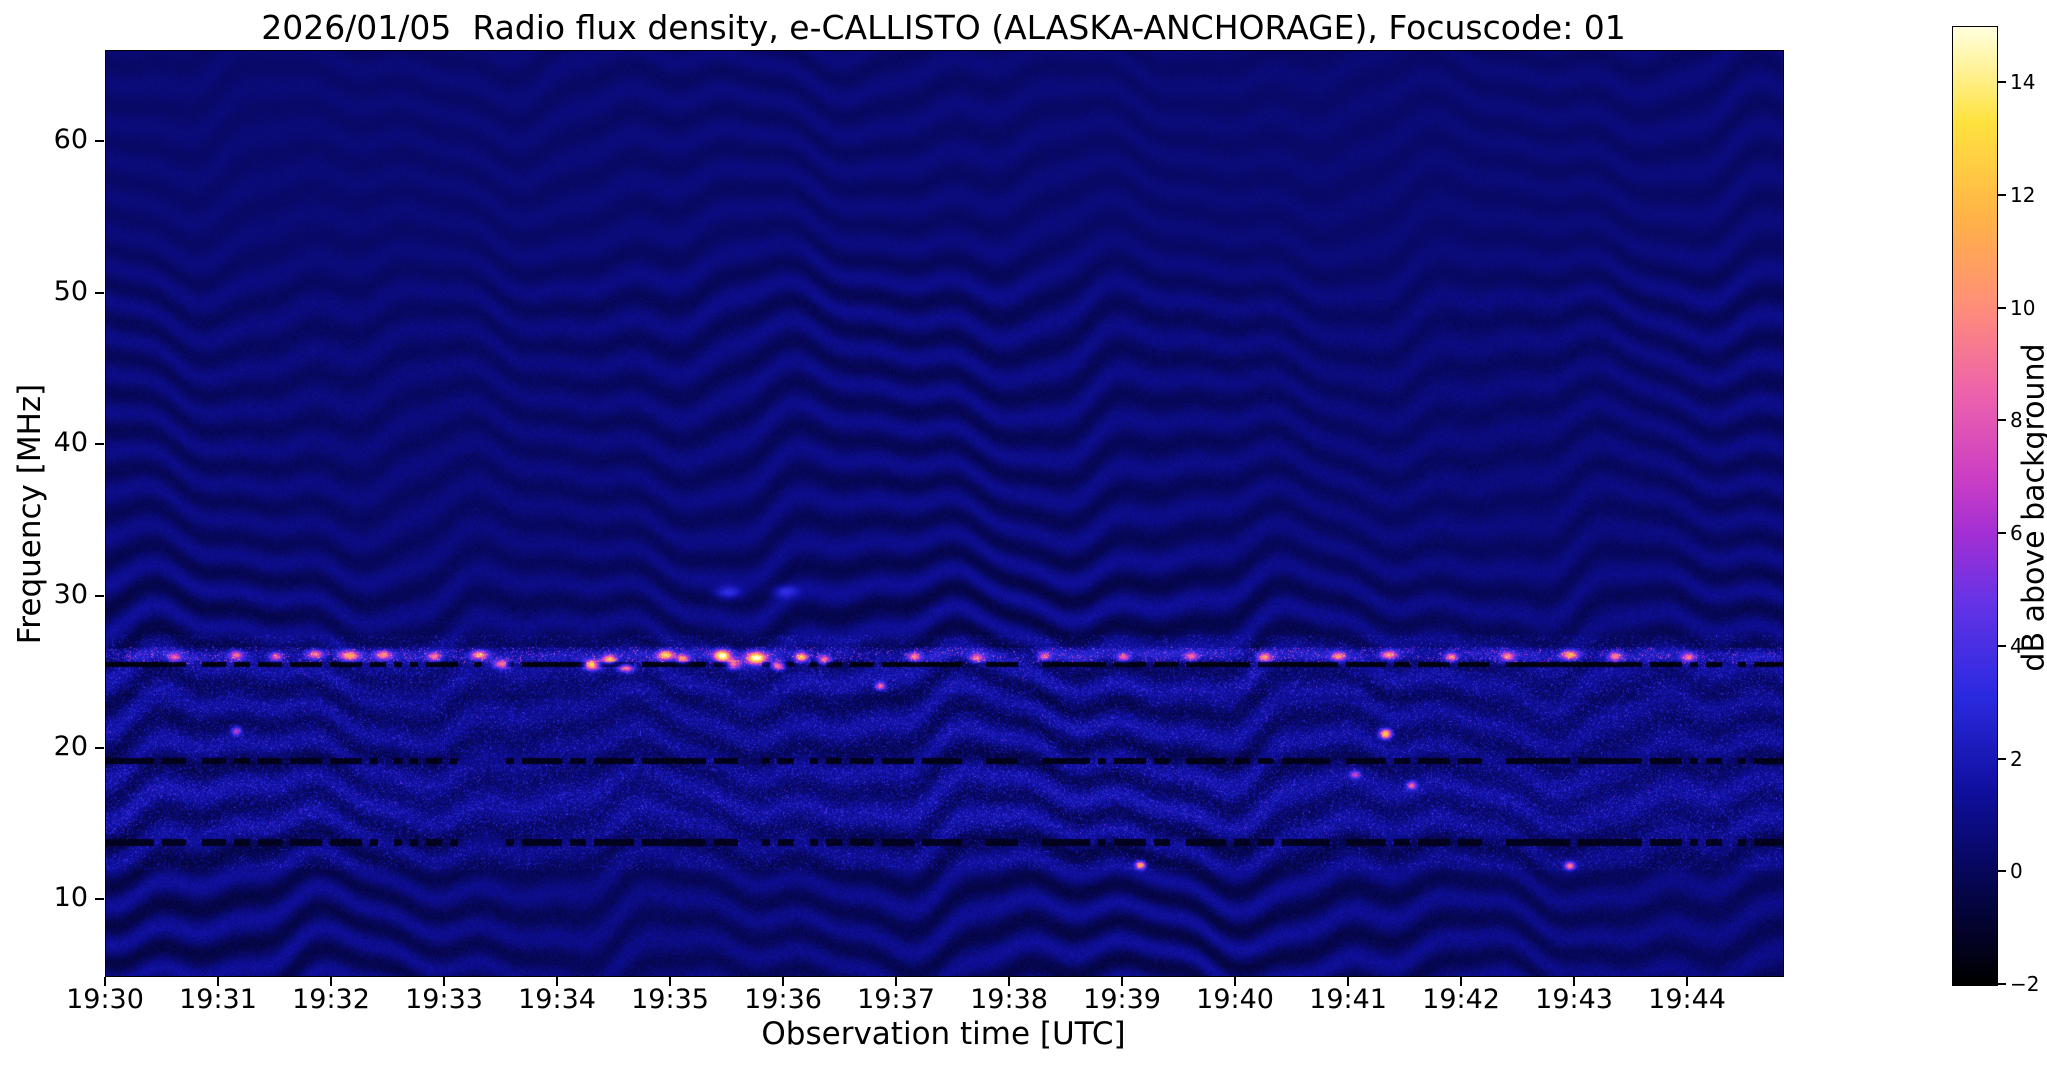 The image size is (2047, 1067). Describe the element at coordinates (70, 746) in the screenshot. I see `y-tick-label: 20` at that location.